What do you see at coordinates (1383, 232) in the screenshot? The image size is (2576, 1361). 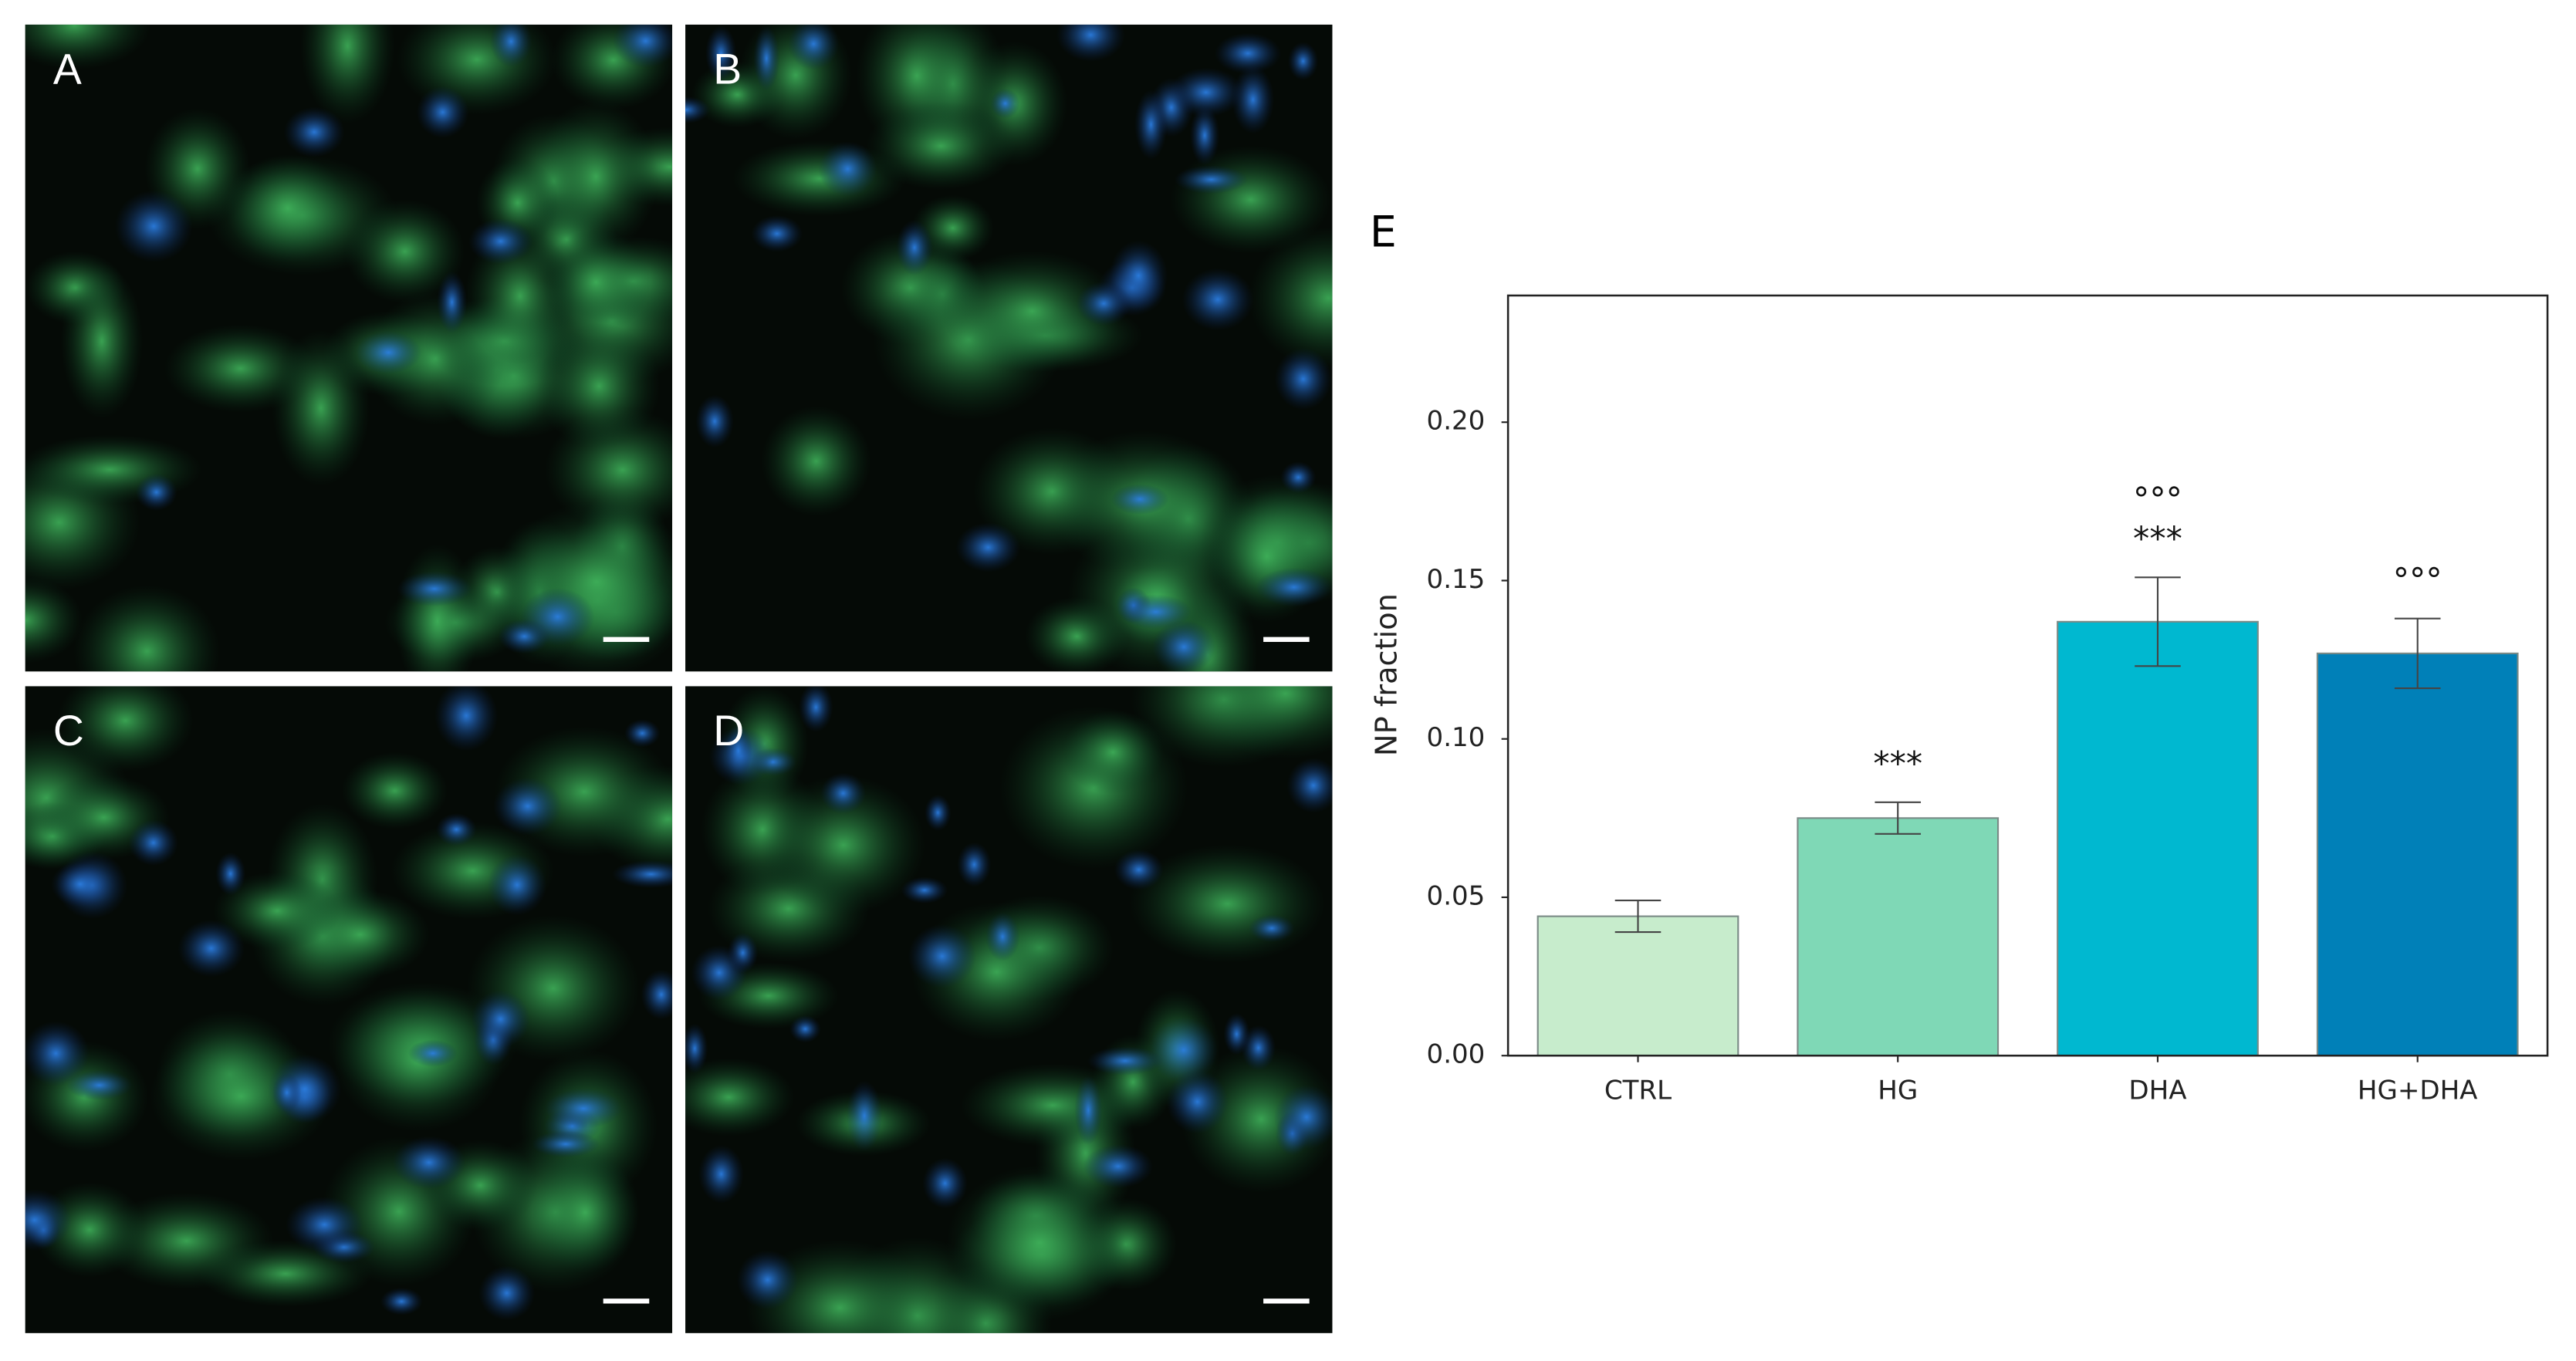 I see `panel-label: E` at bounding box center [1383, 232].